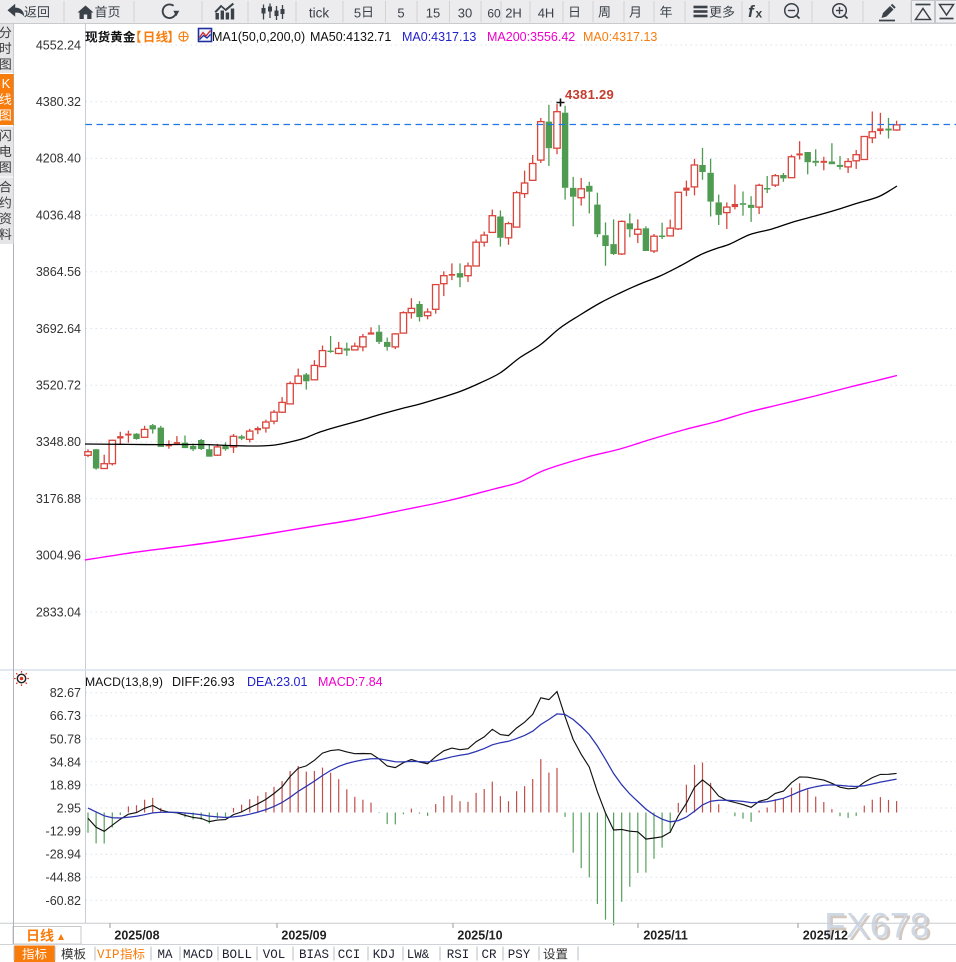  I want to click on svg-text: 66.73, so click(65, 716).